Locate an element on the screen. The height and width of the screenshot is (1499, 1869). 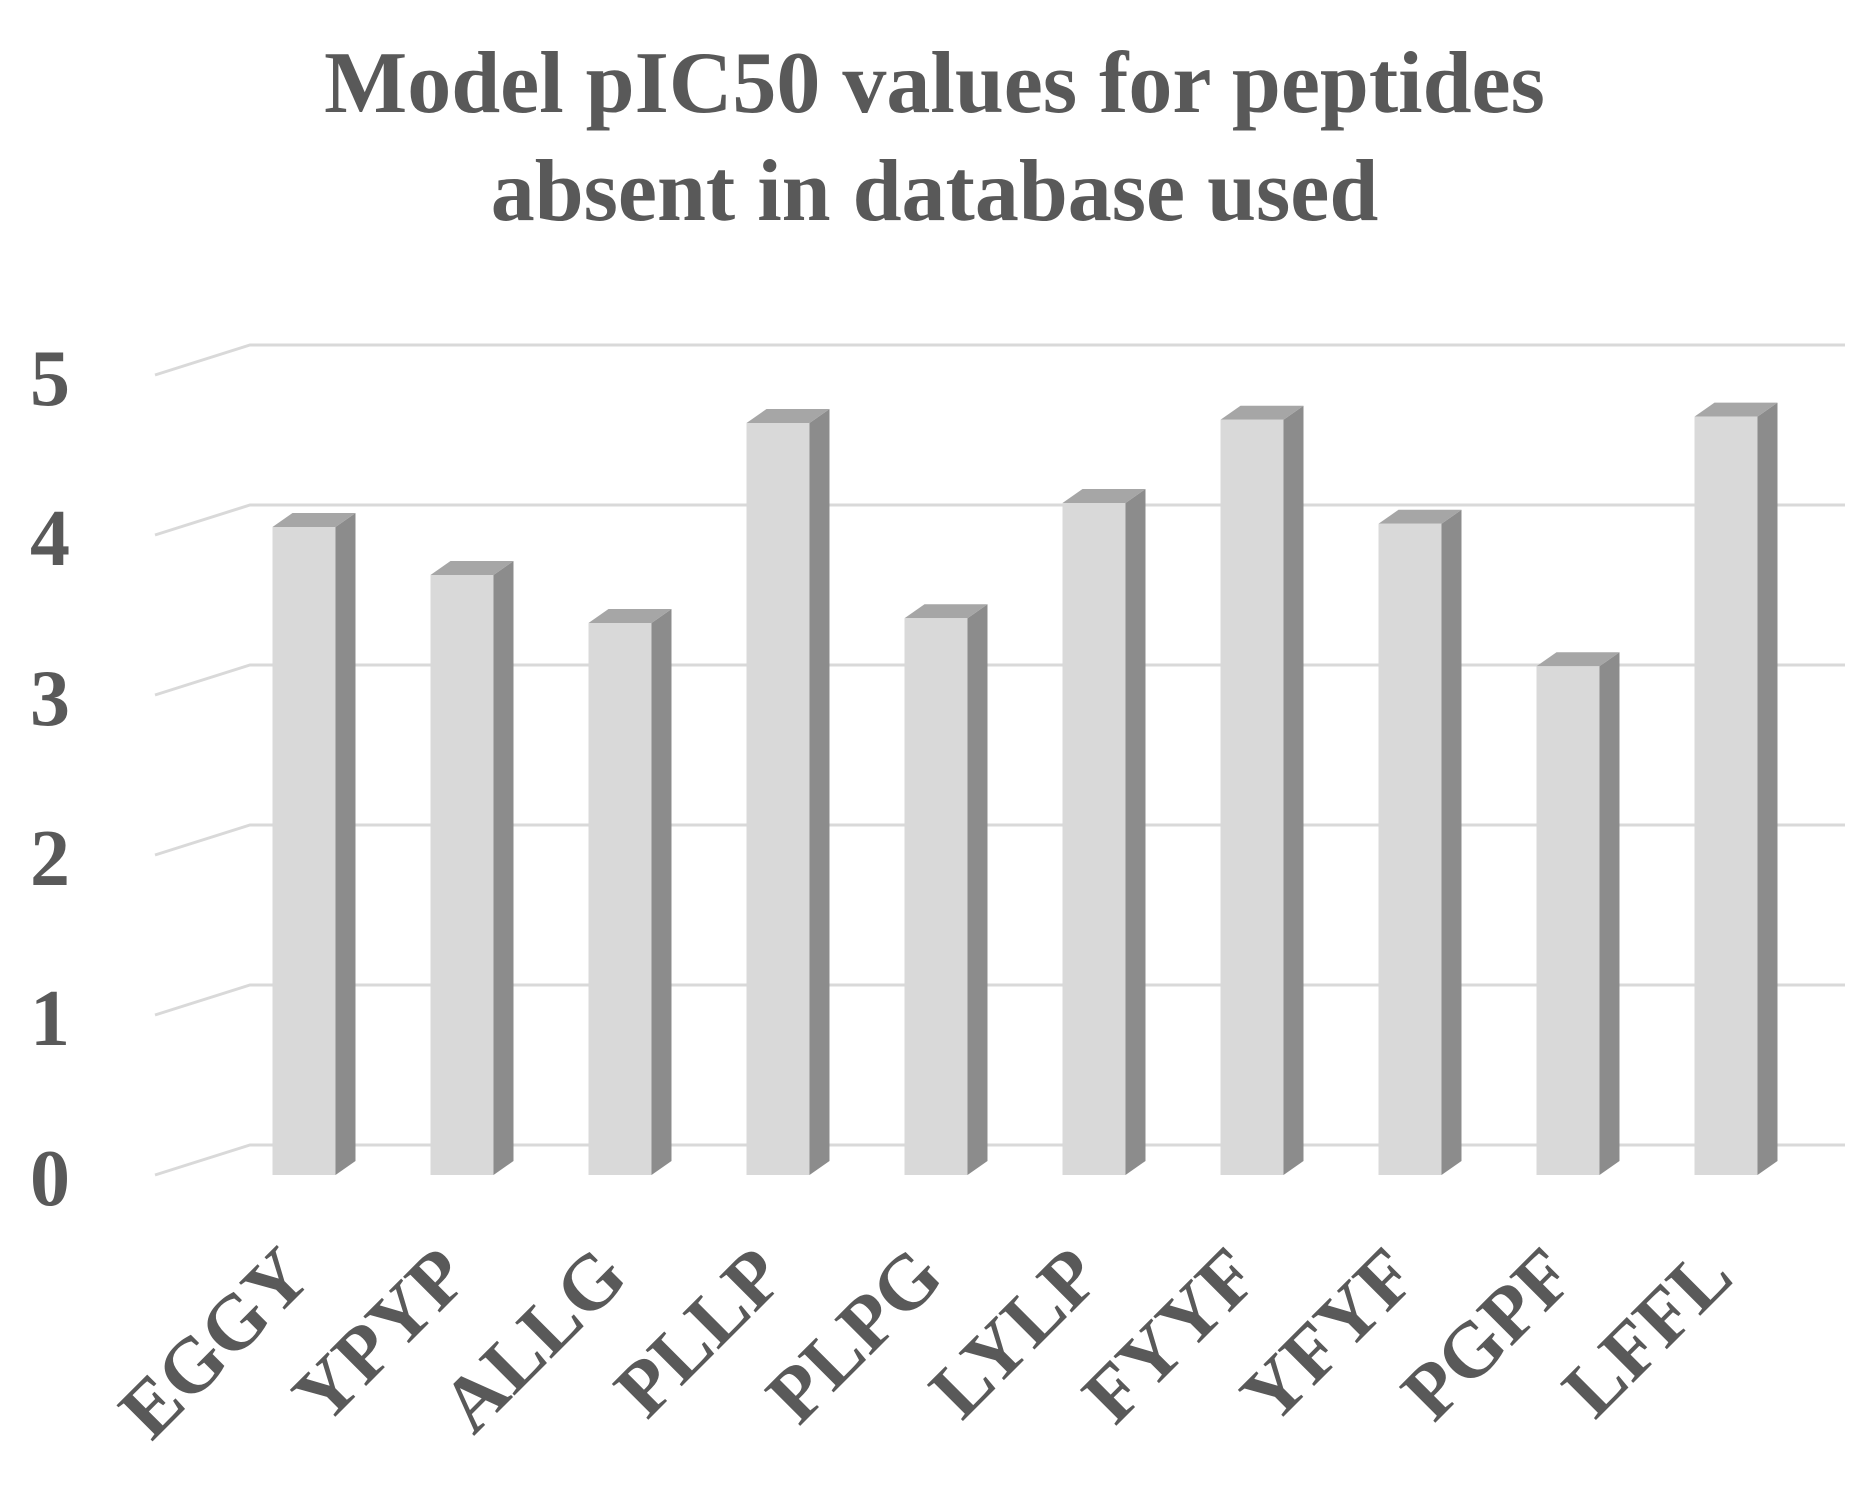
bar-pllp is located at coordinates (788, 792).